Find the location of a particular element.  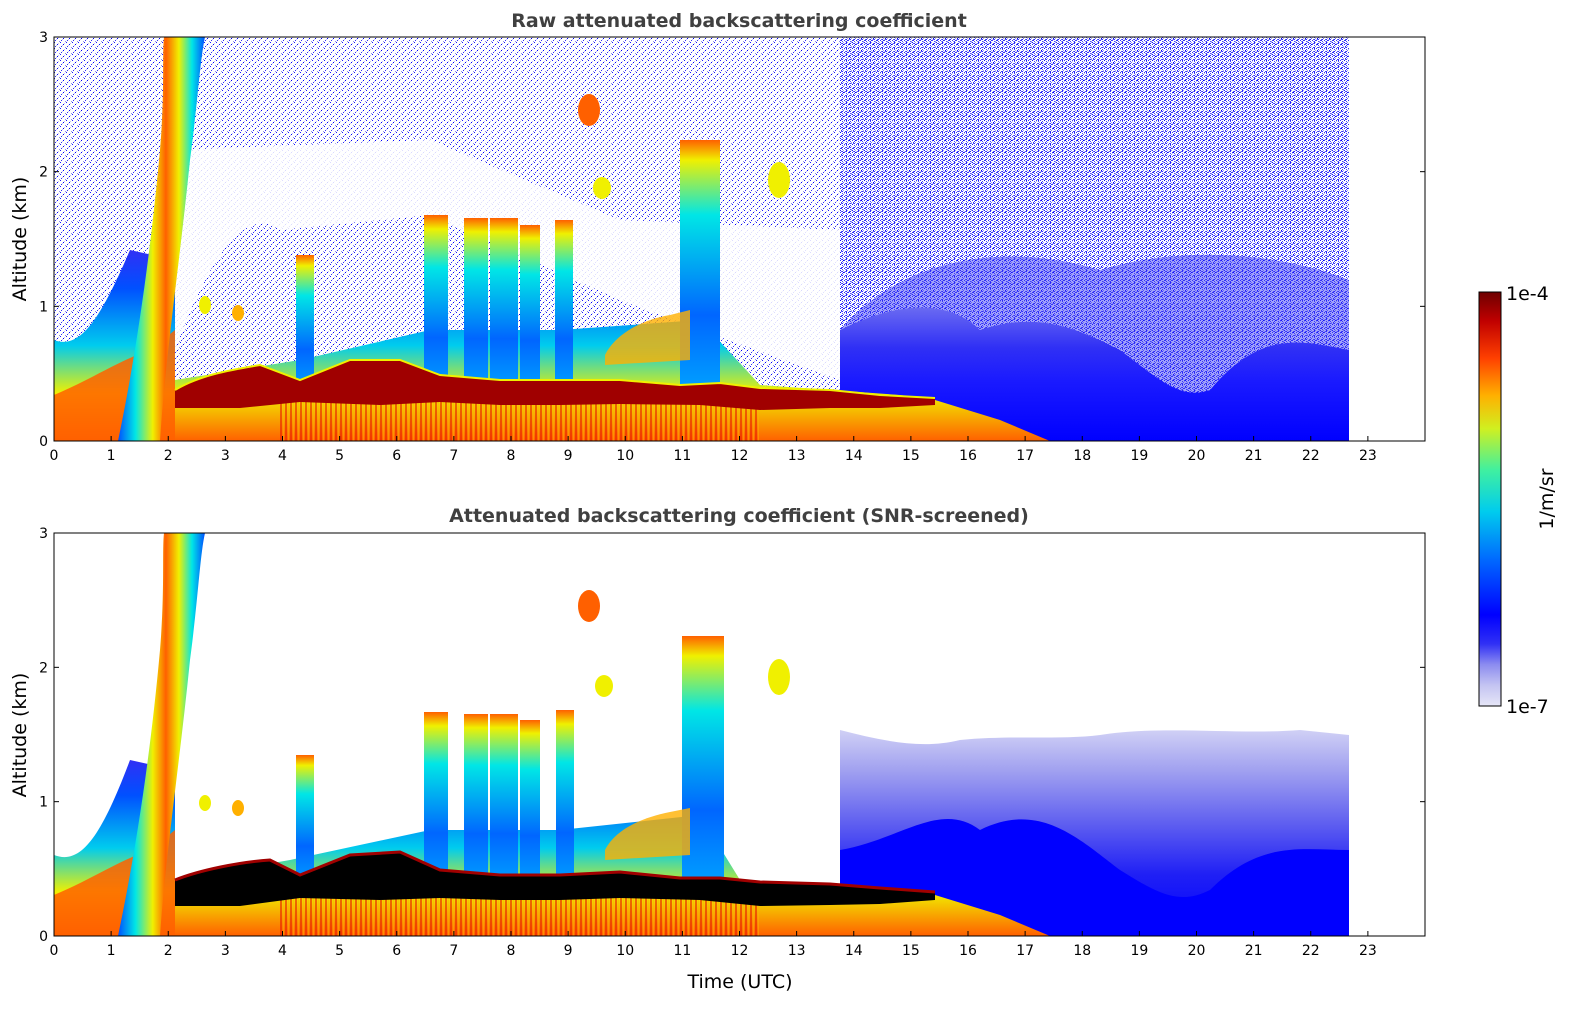

colorbar-frame is located at coordinates (1490, 499).